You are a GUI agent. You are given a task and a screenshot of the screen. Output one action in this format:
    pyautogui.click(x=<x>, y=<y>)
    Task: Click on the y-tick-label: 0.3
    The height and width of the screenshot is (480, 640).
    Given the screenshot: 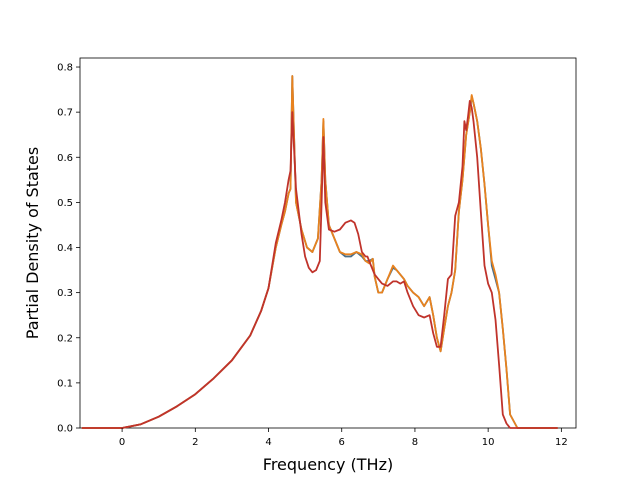 What is the action you would take?
    pyautogui.click(x=65, y=293)
    